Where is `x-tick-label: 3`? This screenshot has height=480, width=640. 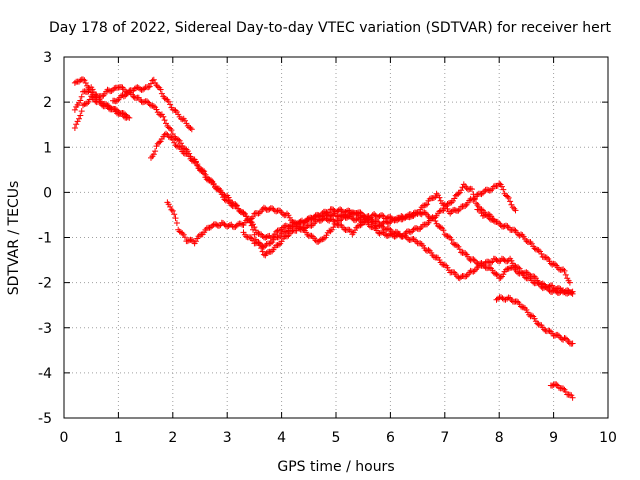 x-tick-label: 3 is located at coordinates (227, 438).